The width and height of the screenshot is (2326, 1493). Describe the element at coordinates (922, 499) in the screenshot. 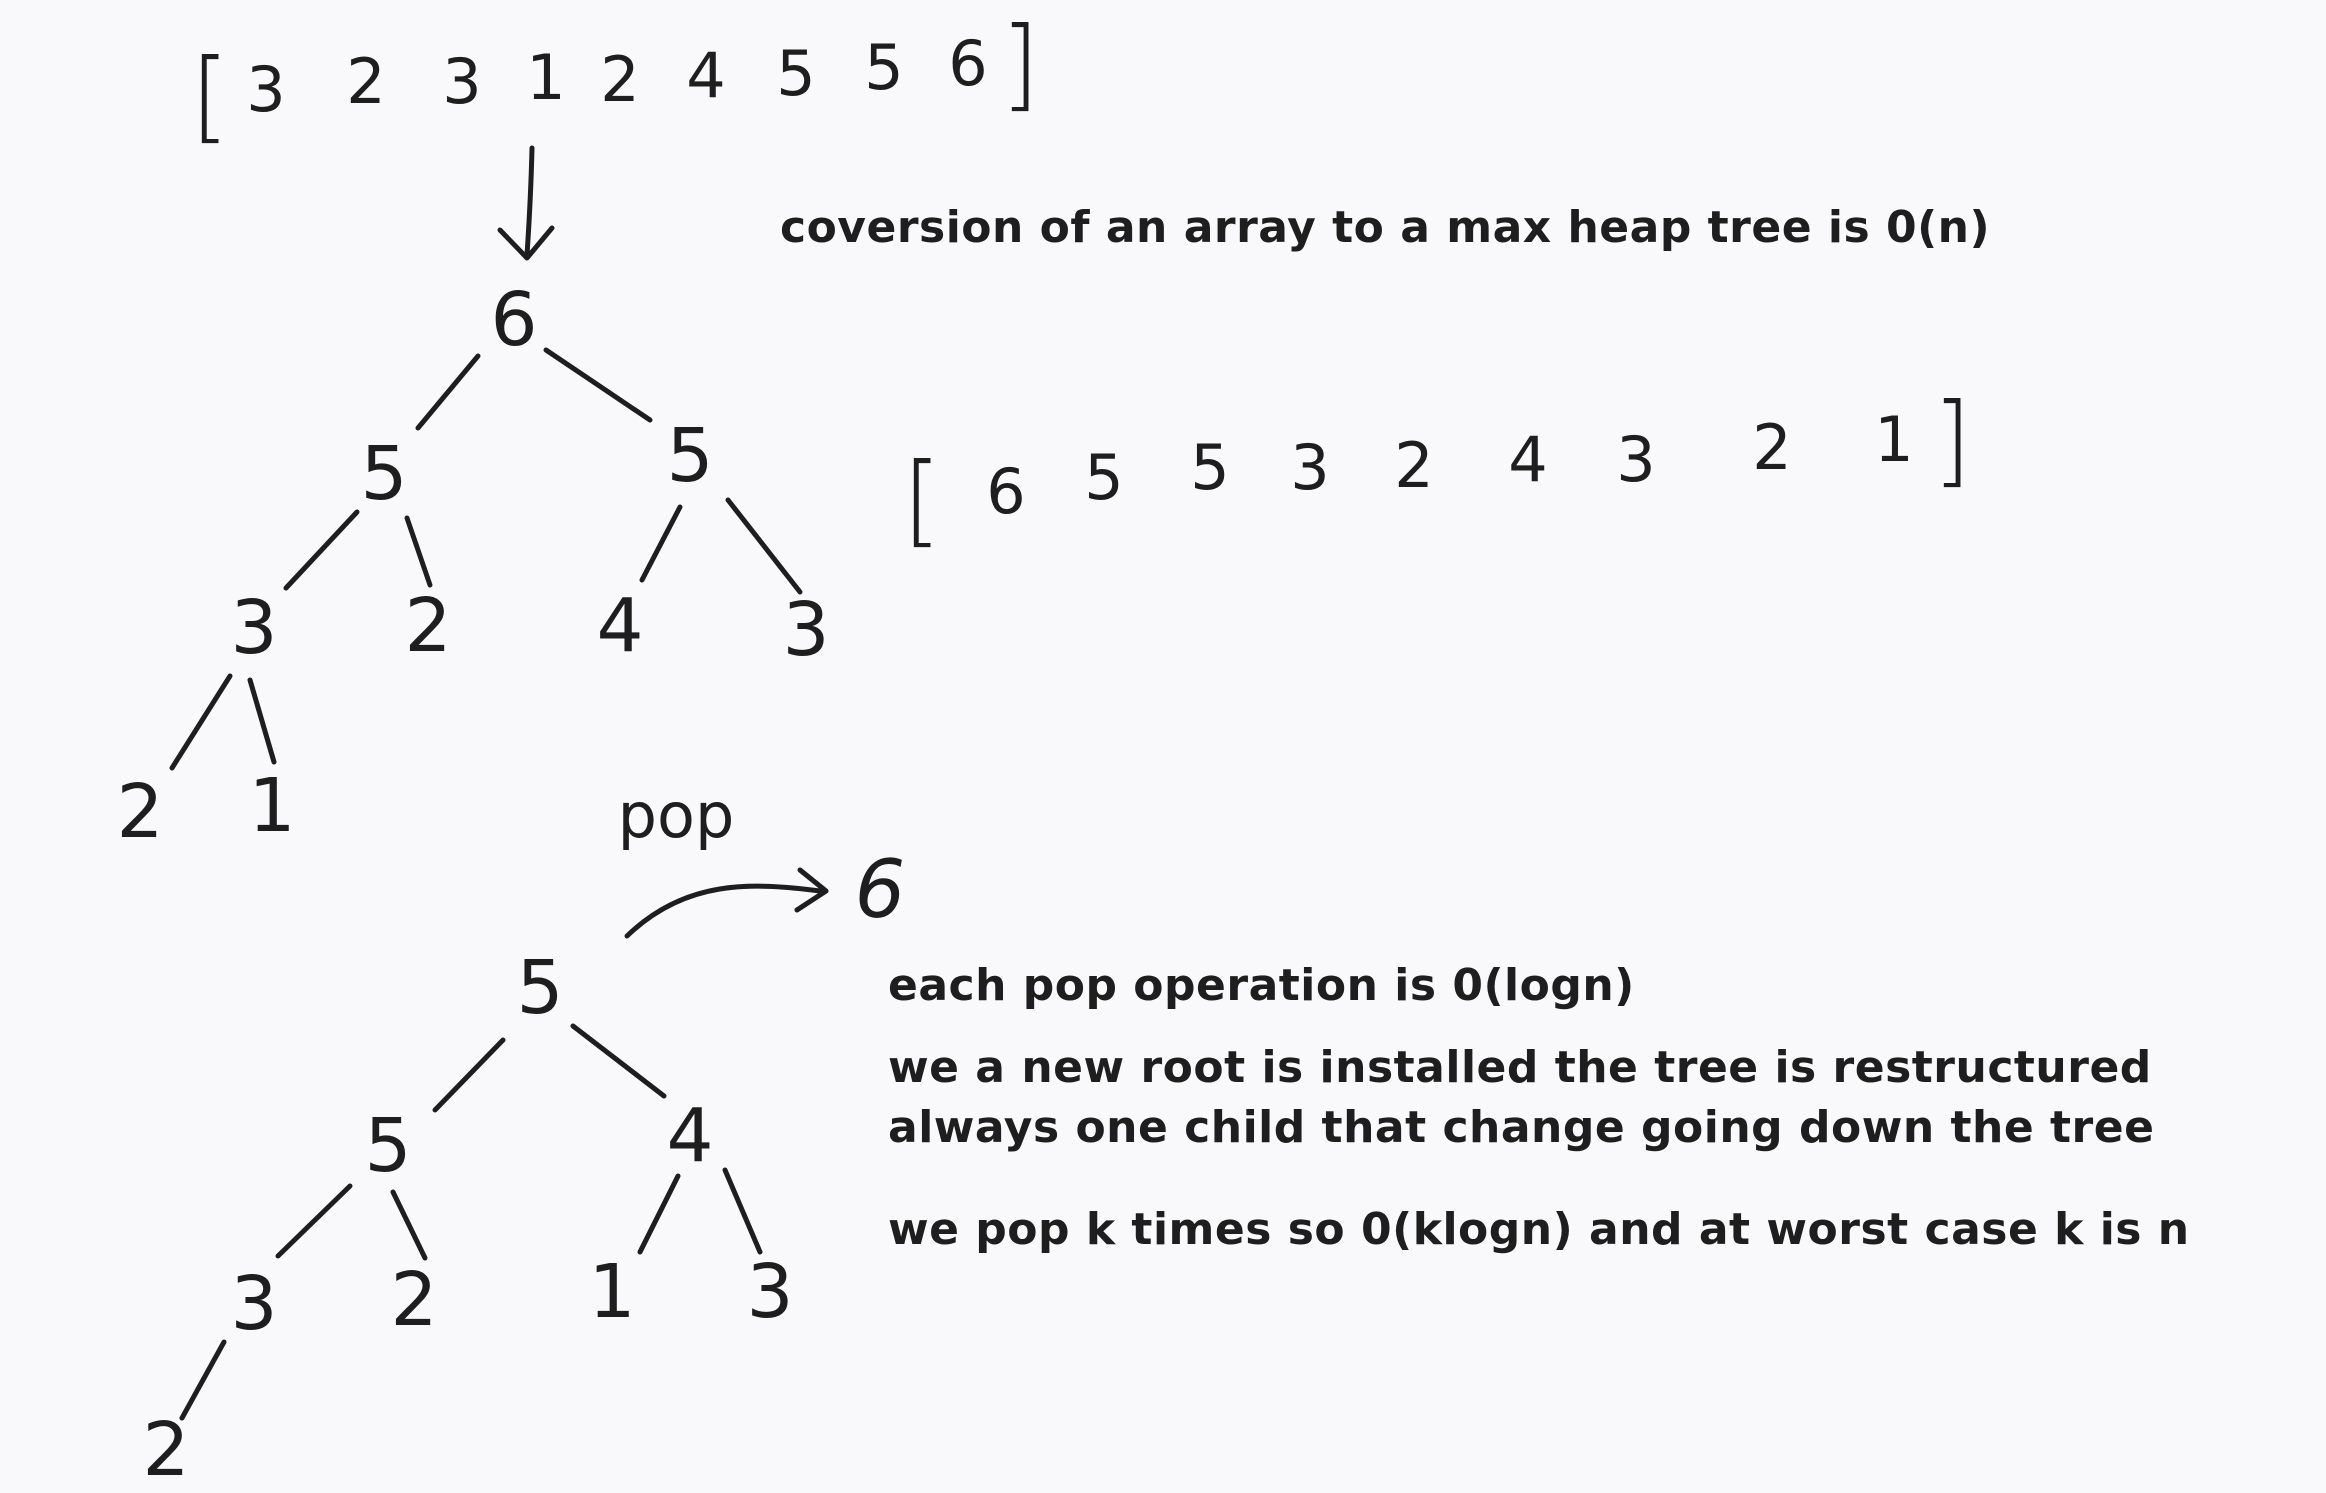

I see `heap-array-open-bracket: [` at that location.